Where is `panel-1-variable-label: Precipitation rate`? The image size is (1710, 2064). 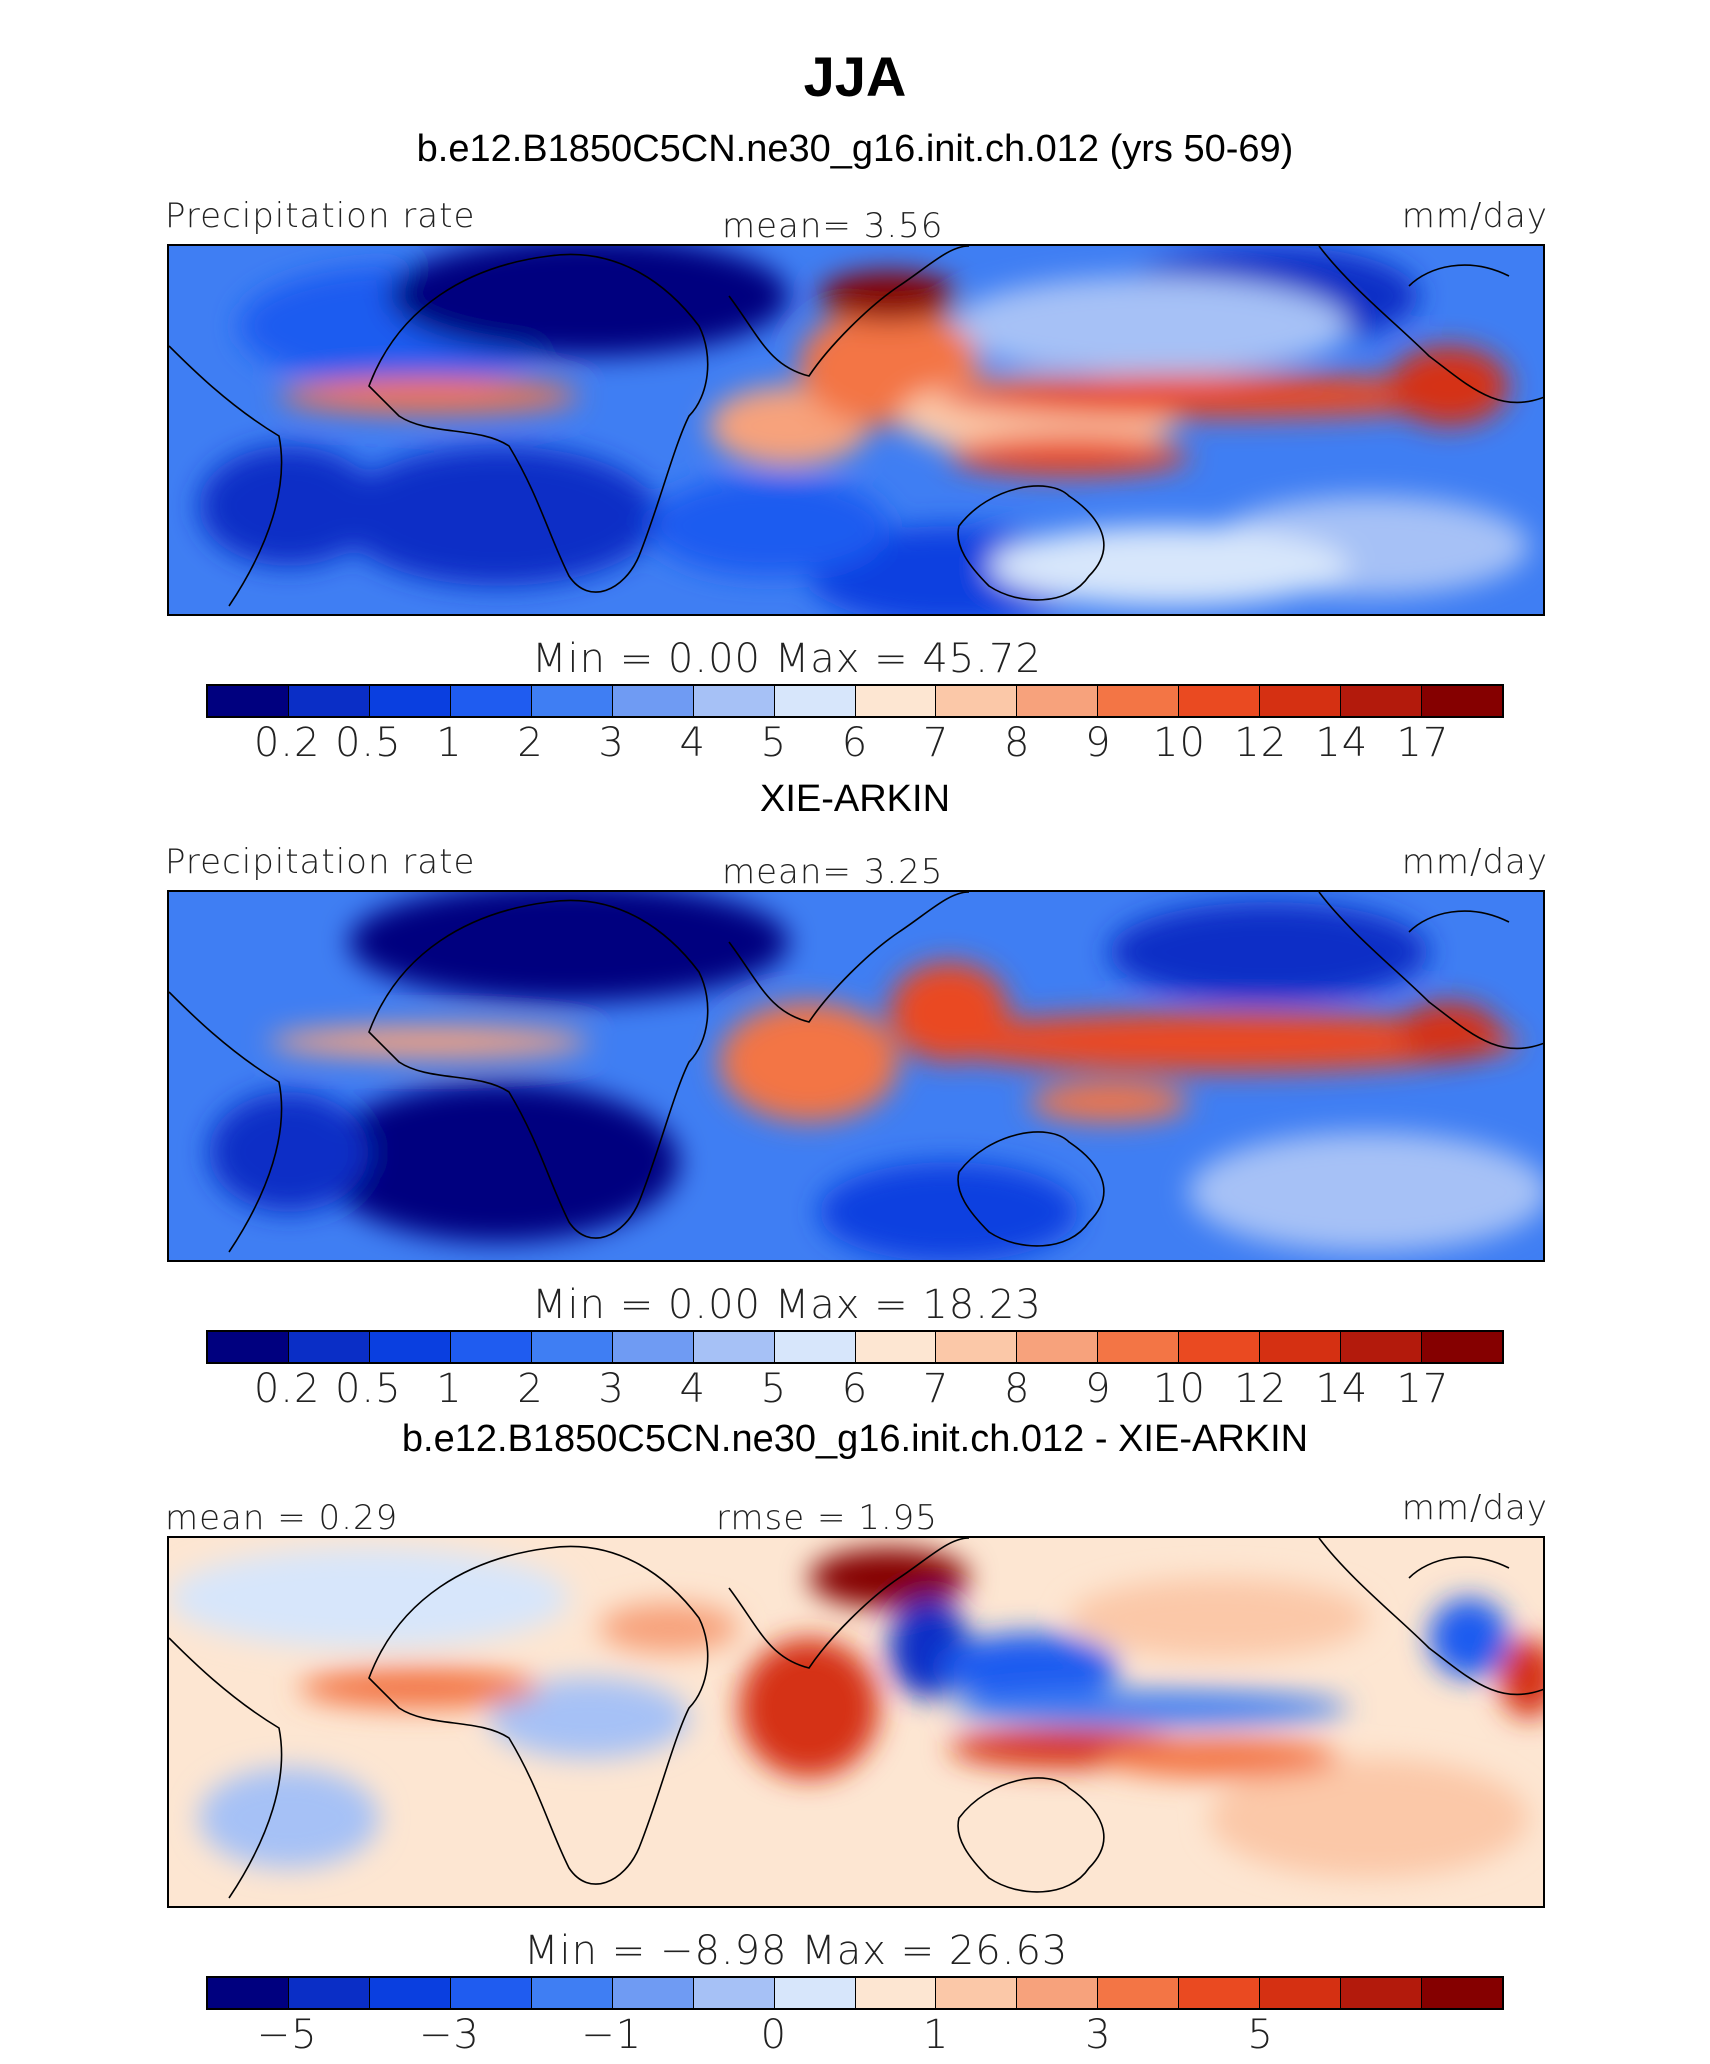 panel-1-variable-label: Precipitation rate is located at coordinates (320, 216).